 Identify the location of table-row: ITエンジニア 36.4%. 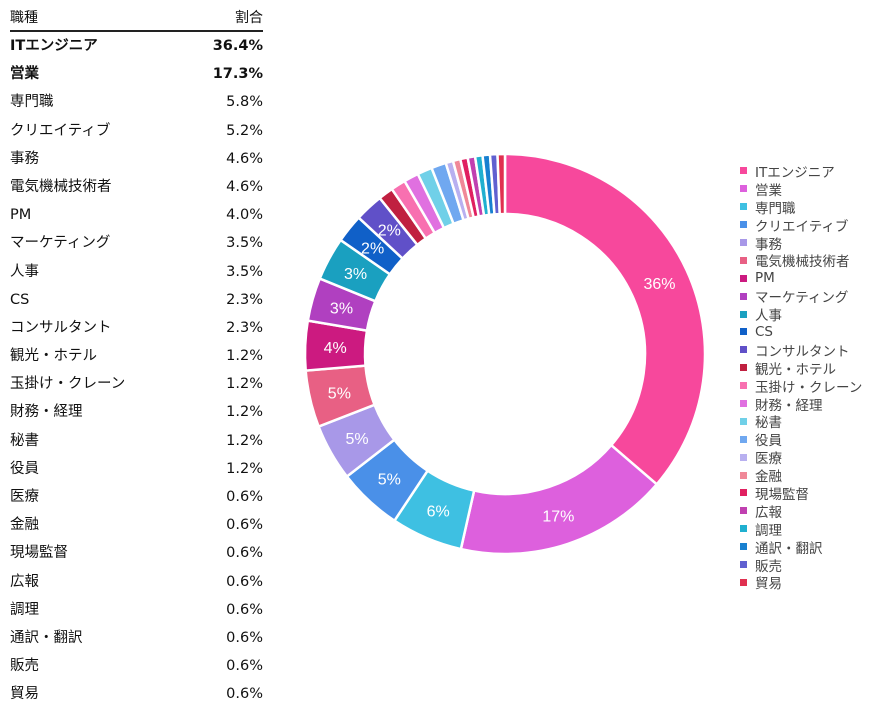
(136, 46).